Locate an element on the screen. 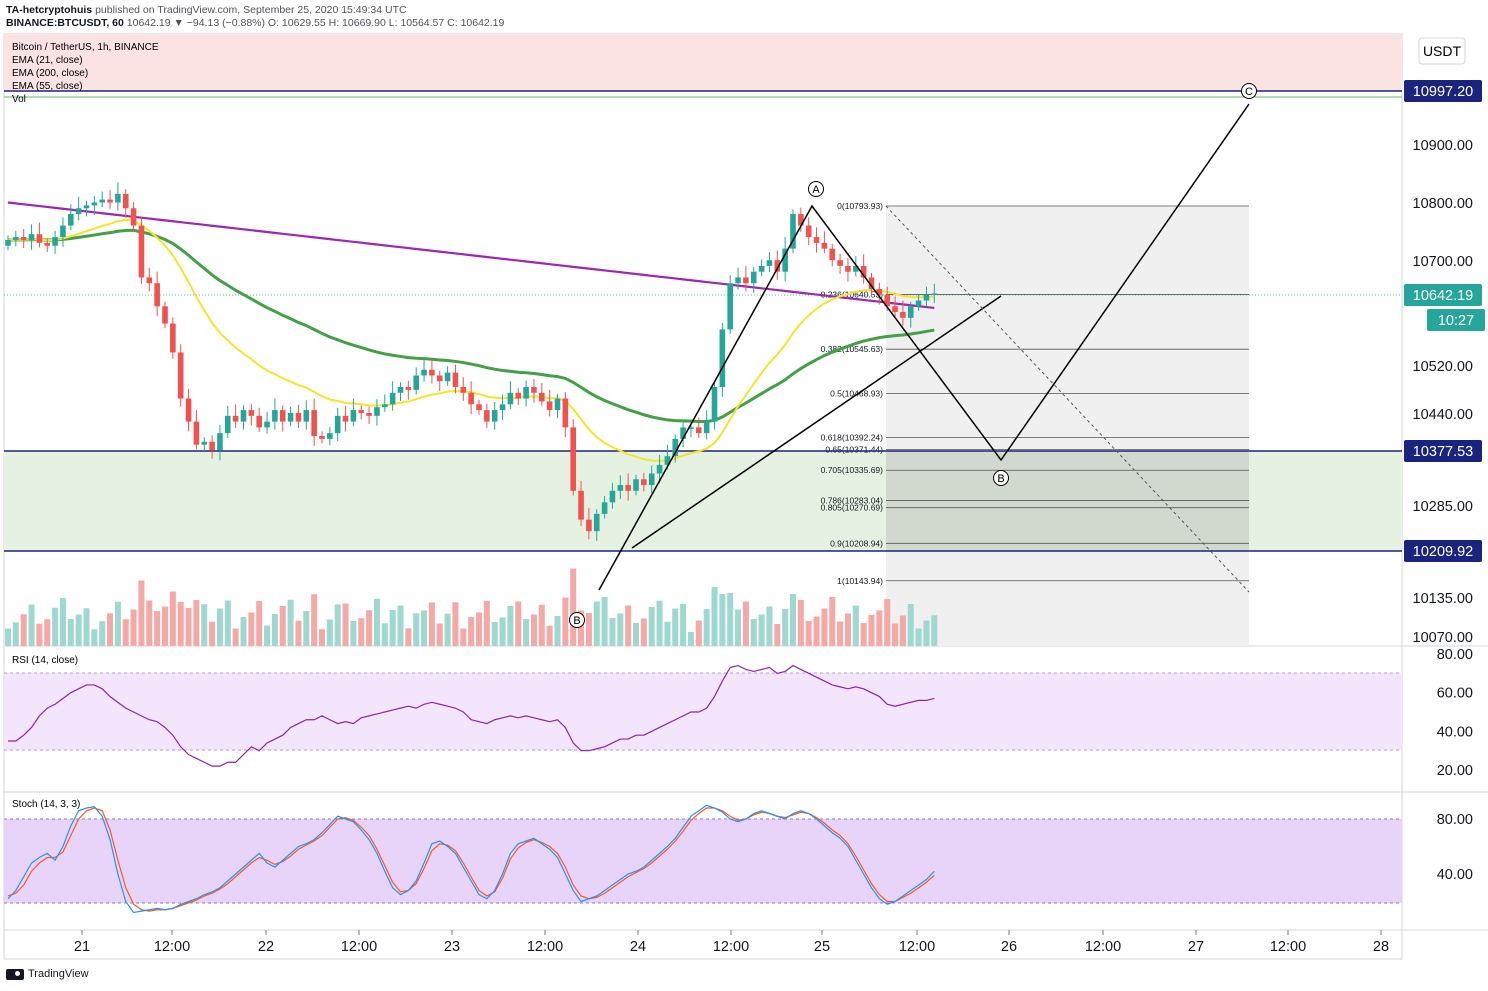 This screenshot has width=1488, height=991. rsi-tick: 40.00 is located at coordinates (1455, 732).